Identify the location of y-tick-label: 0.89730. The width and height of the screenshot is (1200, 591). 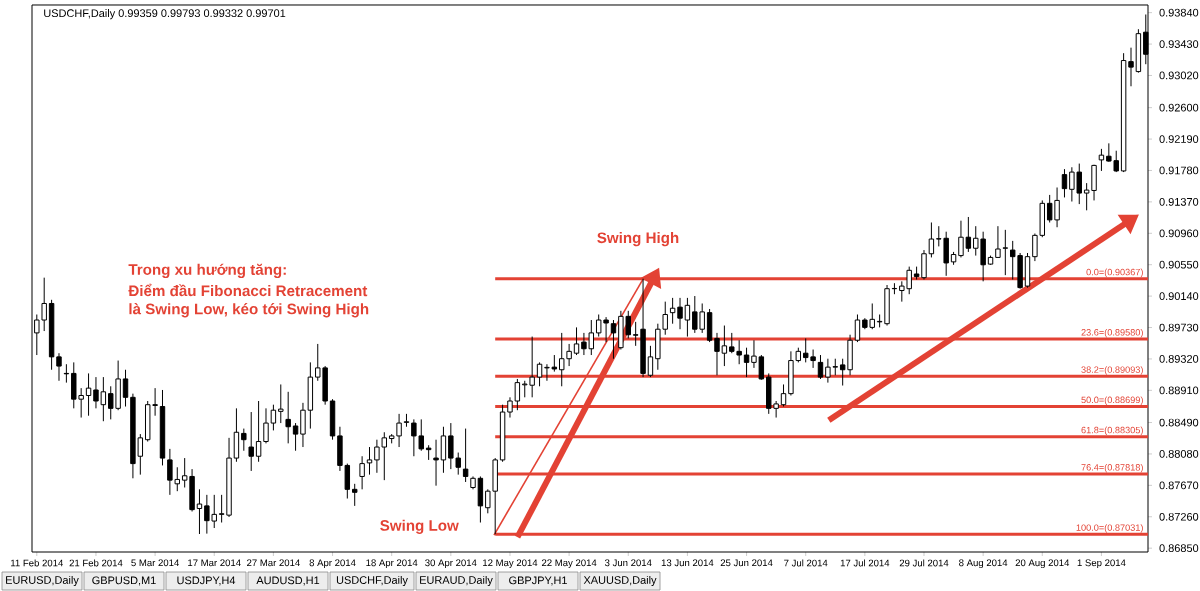
(1179, 327).